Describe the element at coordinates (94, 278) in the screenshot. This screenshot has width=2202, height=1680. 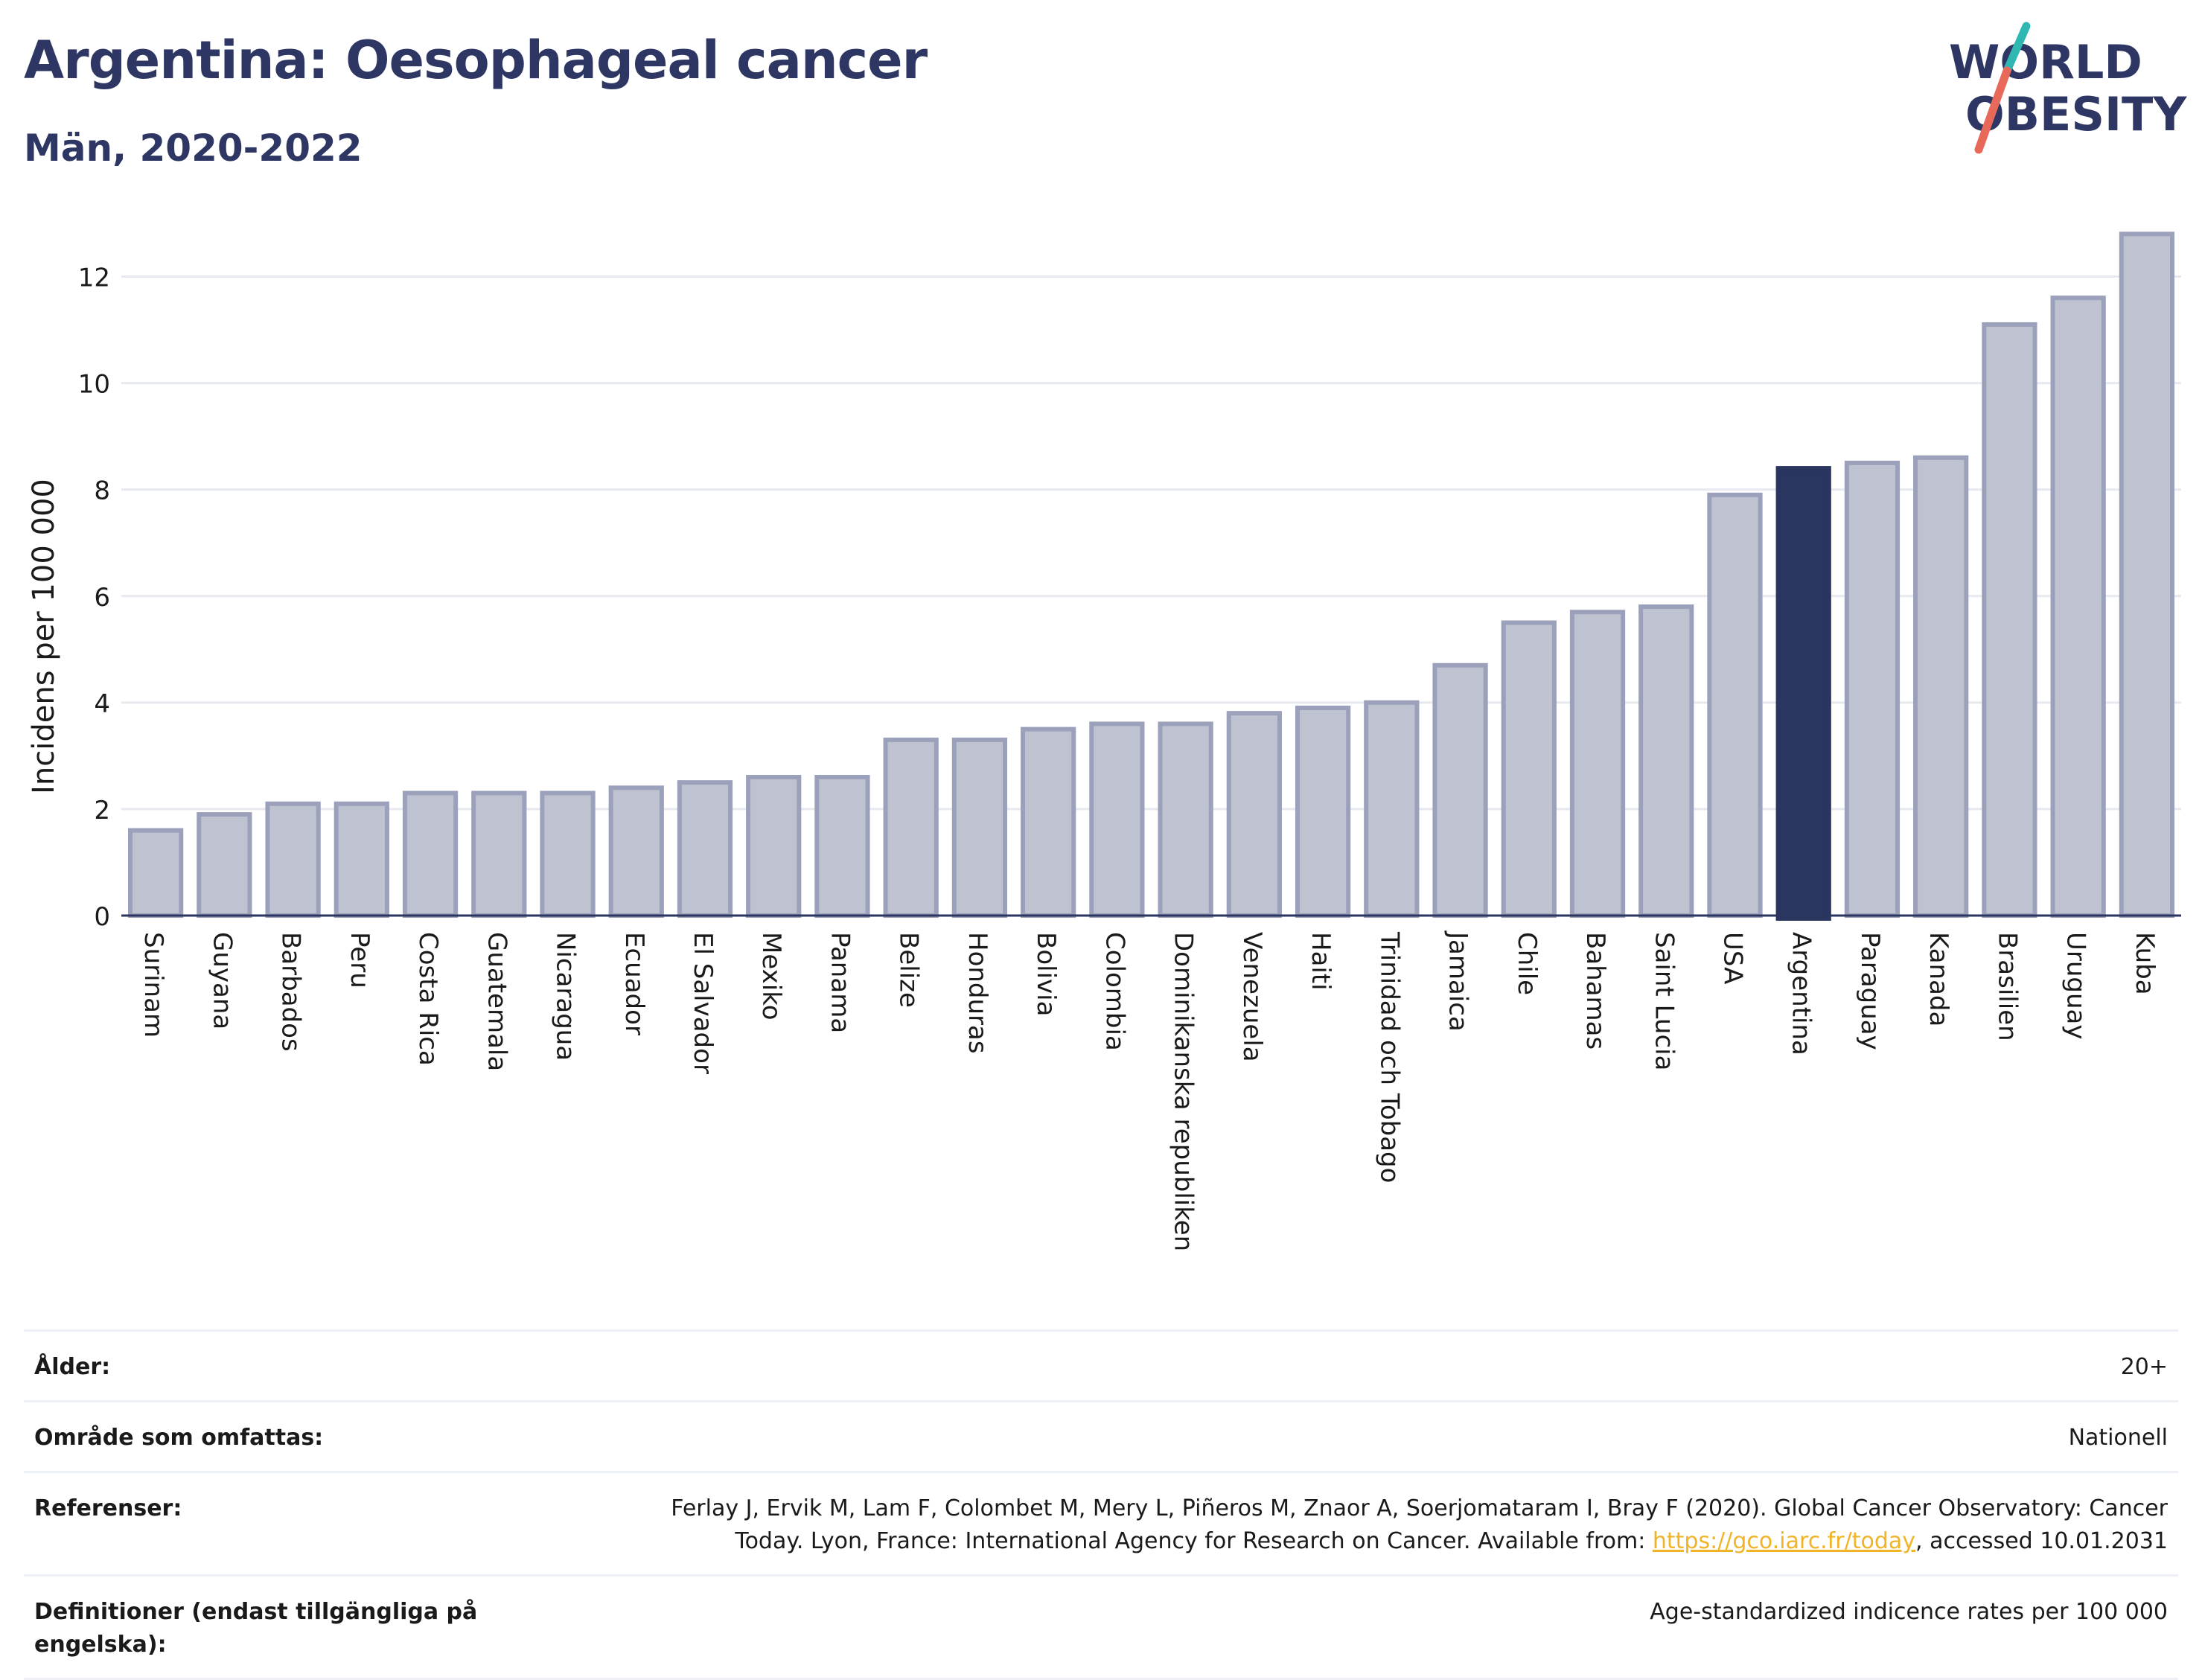
I see `y-tick-label: 12` at that location.